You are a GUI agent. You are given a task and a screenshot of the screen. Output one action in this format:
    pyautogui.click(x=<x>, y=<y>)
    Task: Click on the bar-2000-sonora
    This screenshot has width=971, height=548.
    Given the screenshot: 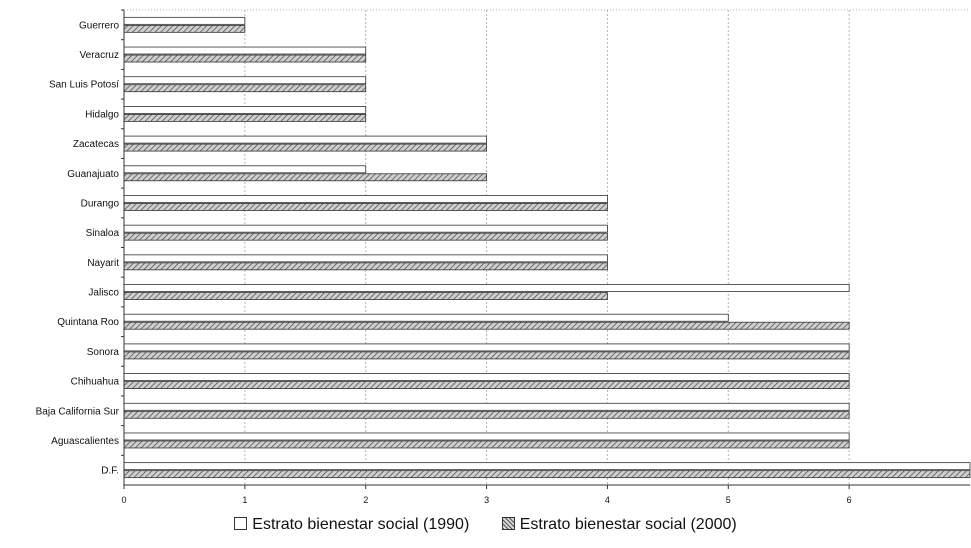 What is the action you would take?
    pyautogui.click(x=486, y=355)
    